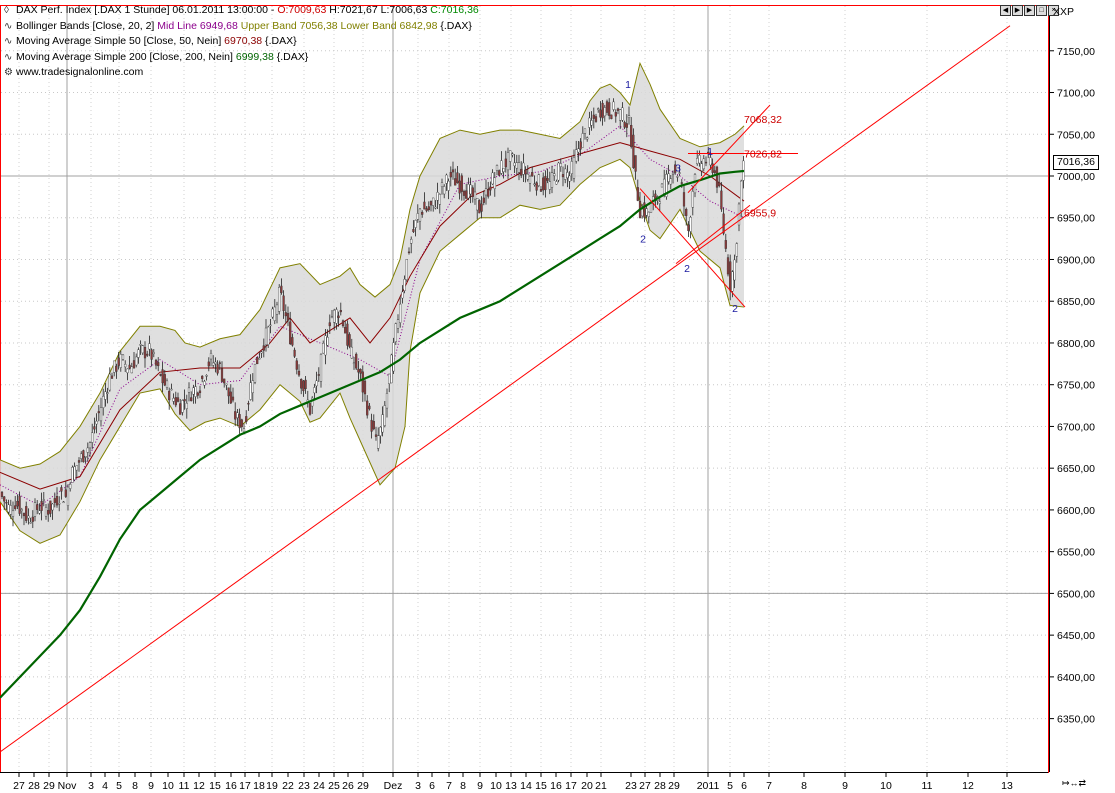 Image resolution: width=1115 pixels, height=793 pixels. What do you see at coordinates (291, 56) in the screenshot?
I see `legend-ma200-suffix: {.DAX}` at bounding box center [291, 56].